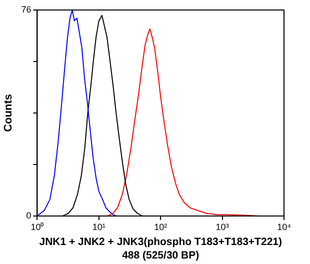  What do you see at coordinates (29, 215) in the screenshot?
I see `y-tick-label: 0` at bounding box center [29, 215].